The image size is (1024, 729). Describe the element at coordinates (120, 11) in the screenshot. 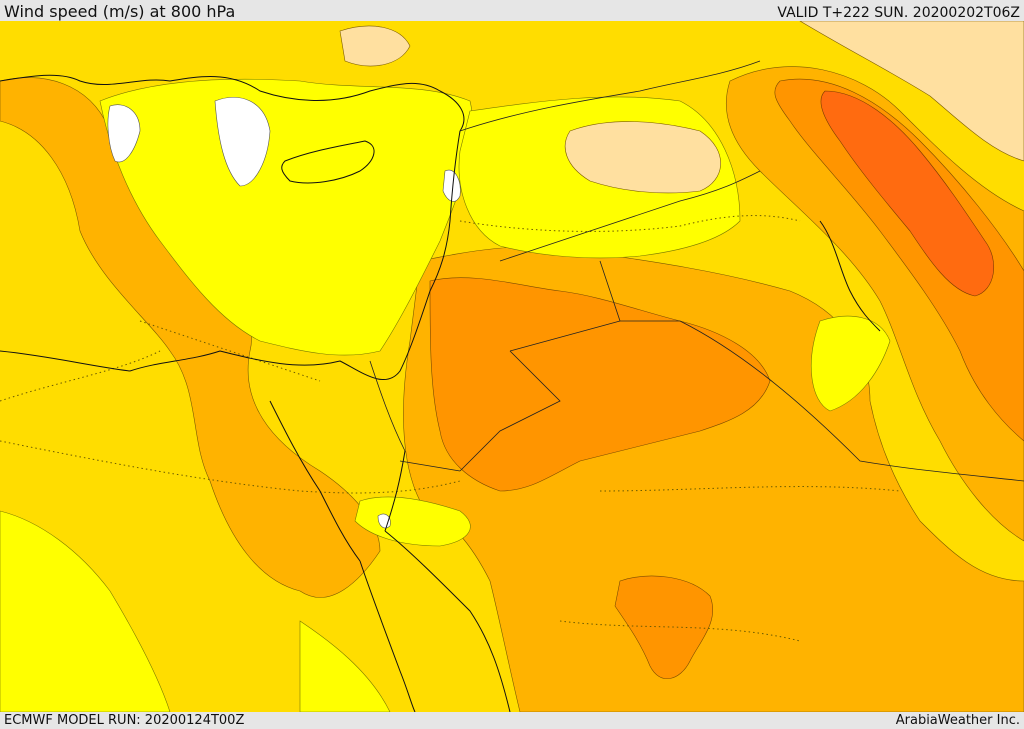

I see `map-title: Wind speed (m/s) at 800 hPa` at that location.